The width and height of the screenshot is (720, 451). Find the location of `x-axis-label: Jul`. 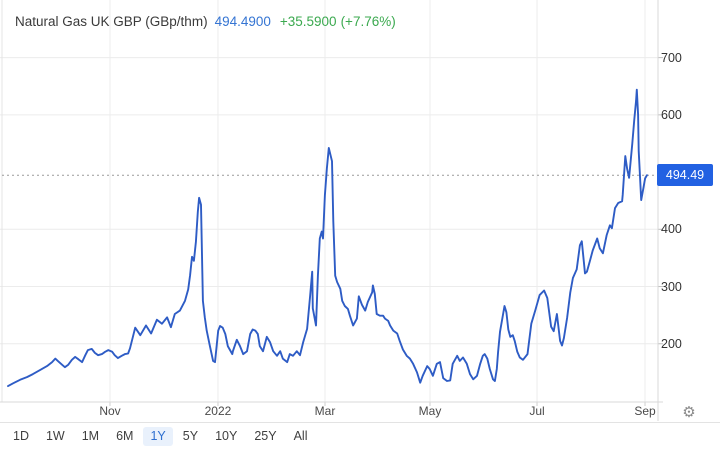

x-axis-label: Jul is located at coordinates (537, 411).